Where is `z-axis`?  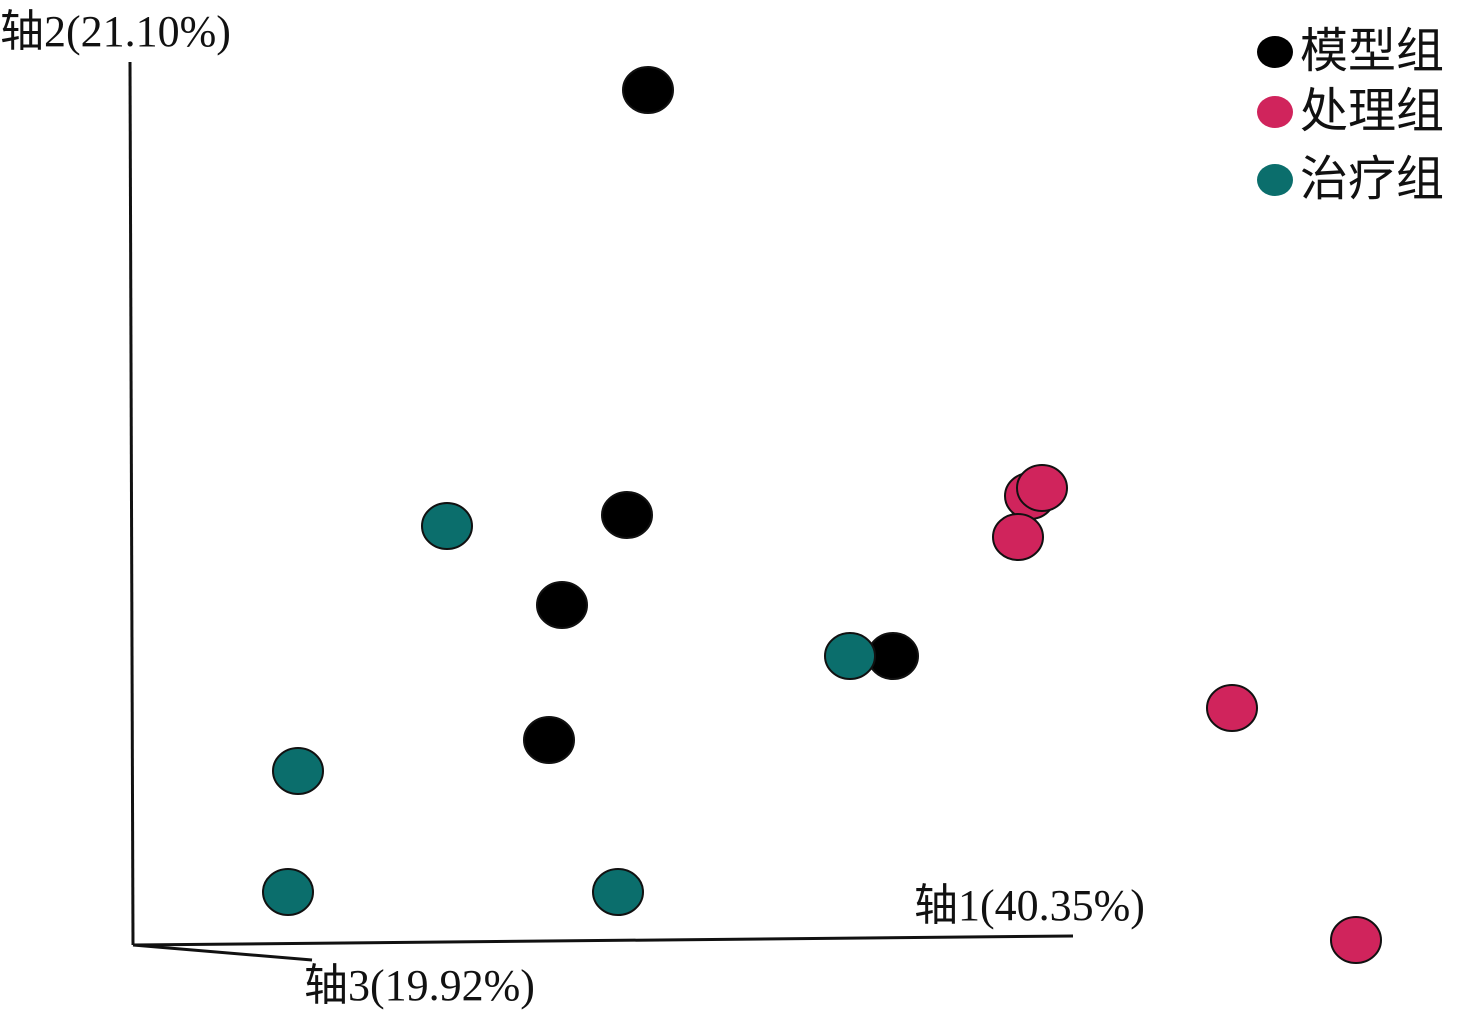
z-axis is located at coordinates (222, 952).